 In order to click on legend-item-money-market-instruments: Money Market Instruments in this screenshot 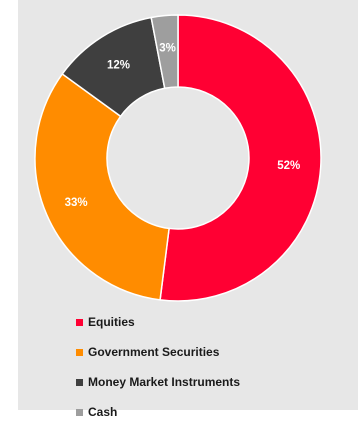, I will do `click(211, 382)`.